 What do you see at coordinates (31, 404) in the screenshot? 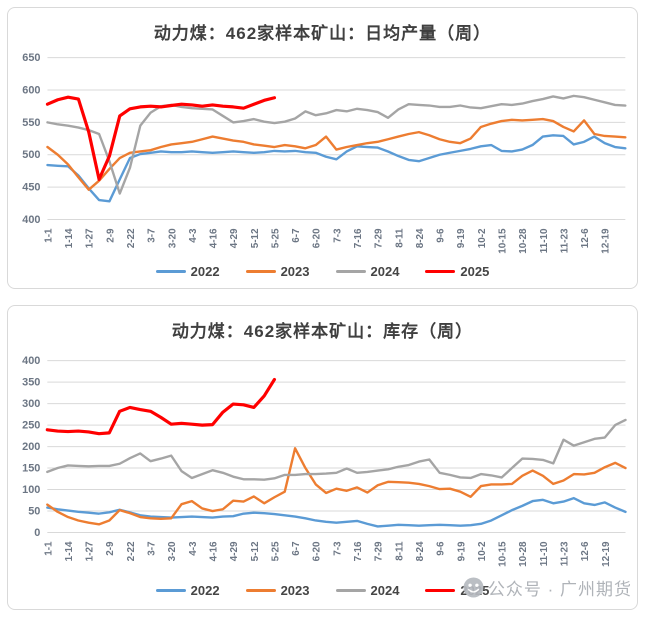
I see `y-axis-tick-label: 300` at bounding box center [31, 404].